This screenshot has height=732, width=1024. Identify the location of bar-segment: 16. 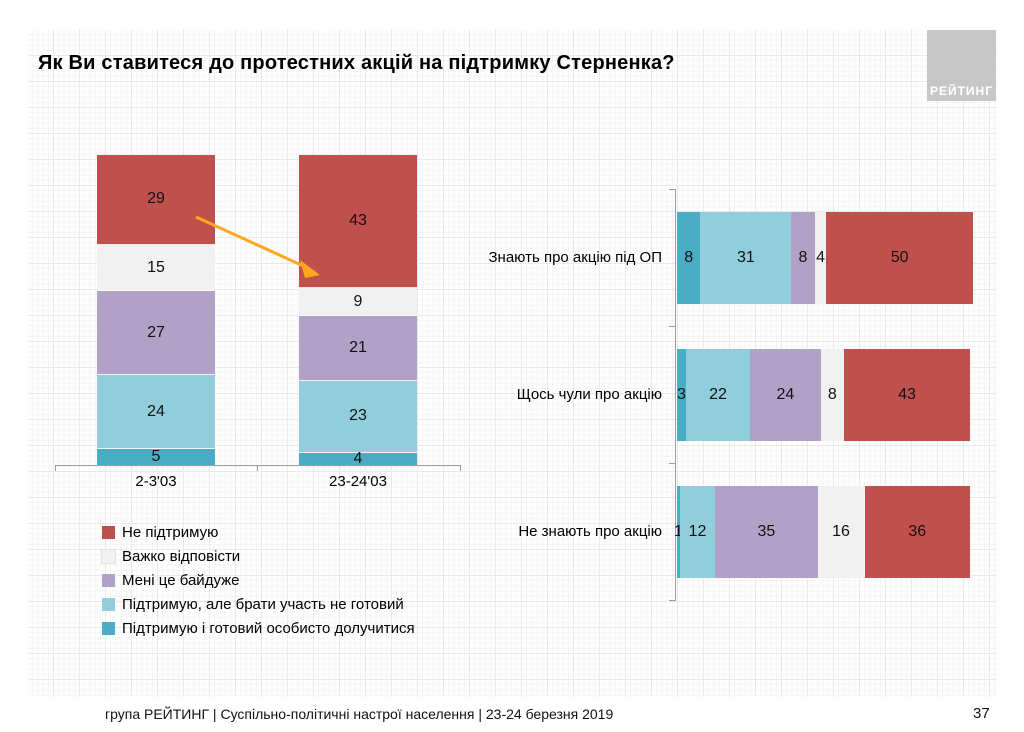
(841, 531).